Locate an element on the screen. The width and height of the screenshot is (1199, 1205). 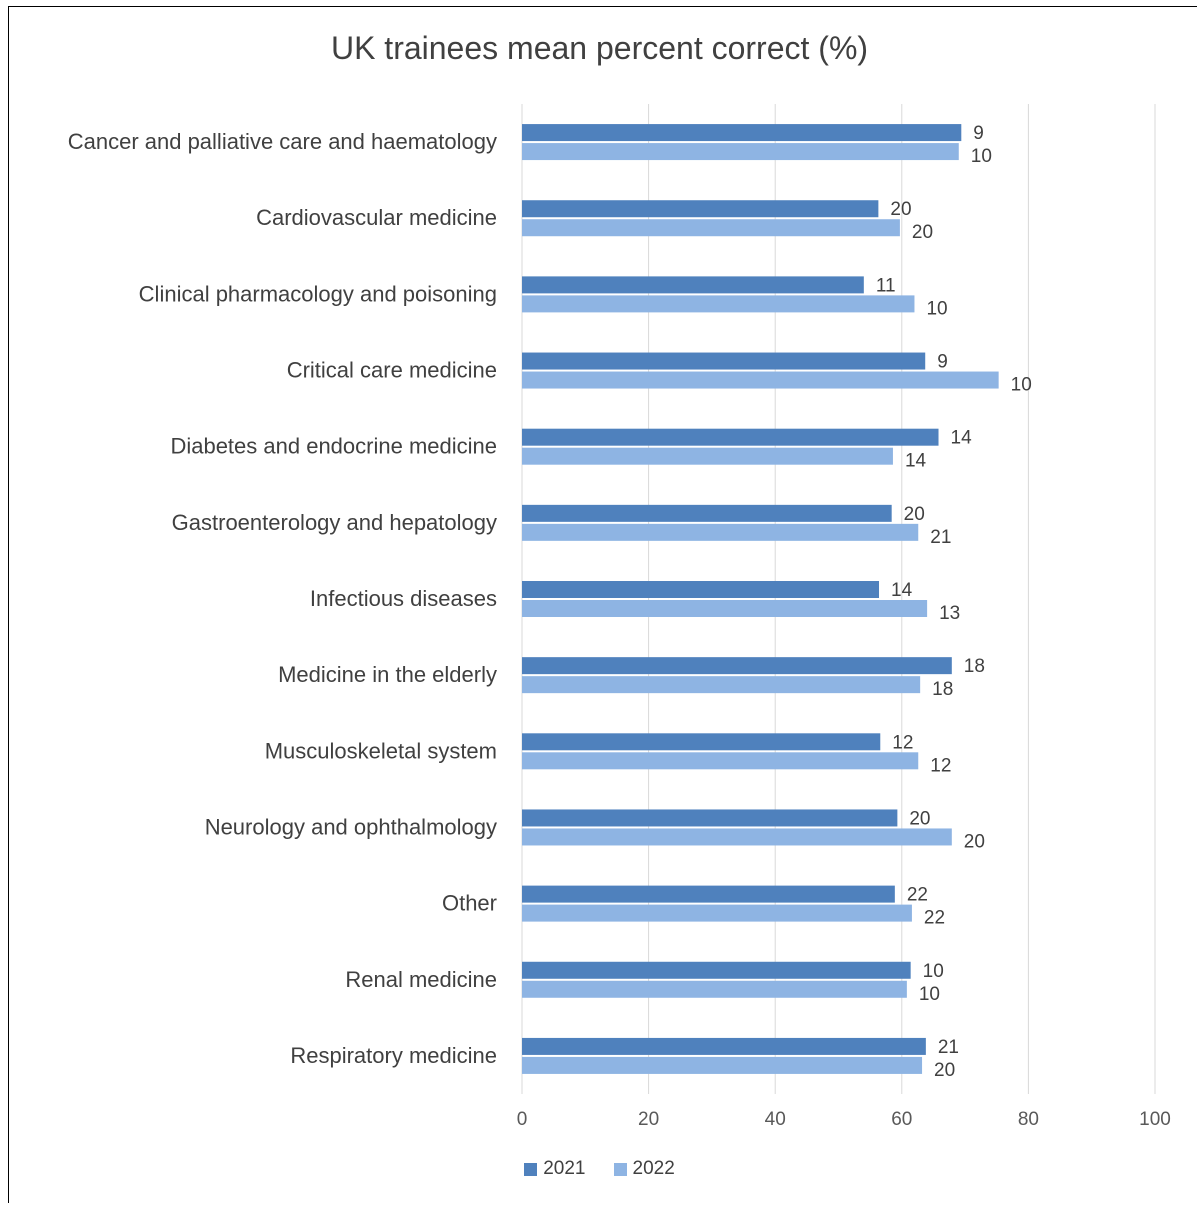
data-label-2021: 21 is located at coordinates (948, 1047).